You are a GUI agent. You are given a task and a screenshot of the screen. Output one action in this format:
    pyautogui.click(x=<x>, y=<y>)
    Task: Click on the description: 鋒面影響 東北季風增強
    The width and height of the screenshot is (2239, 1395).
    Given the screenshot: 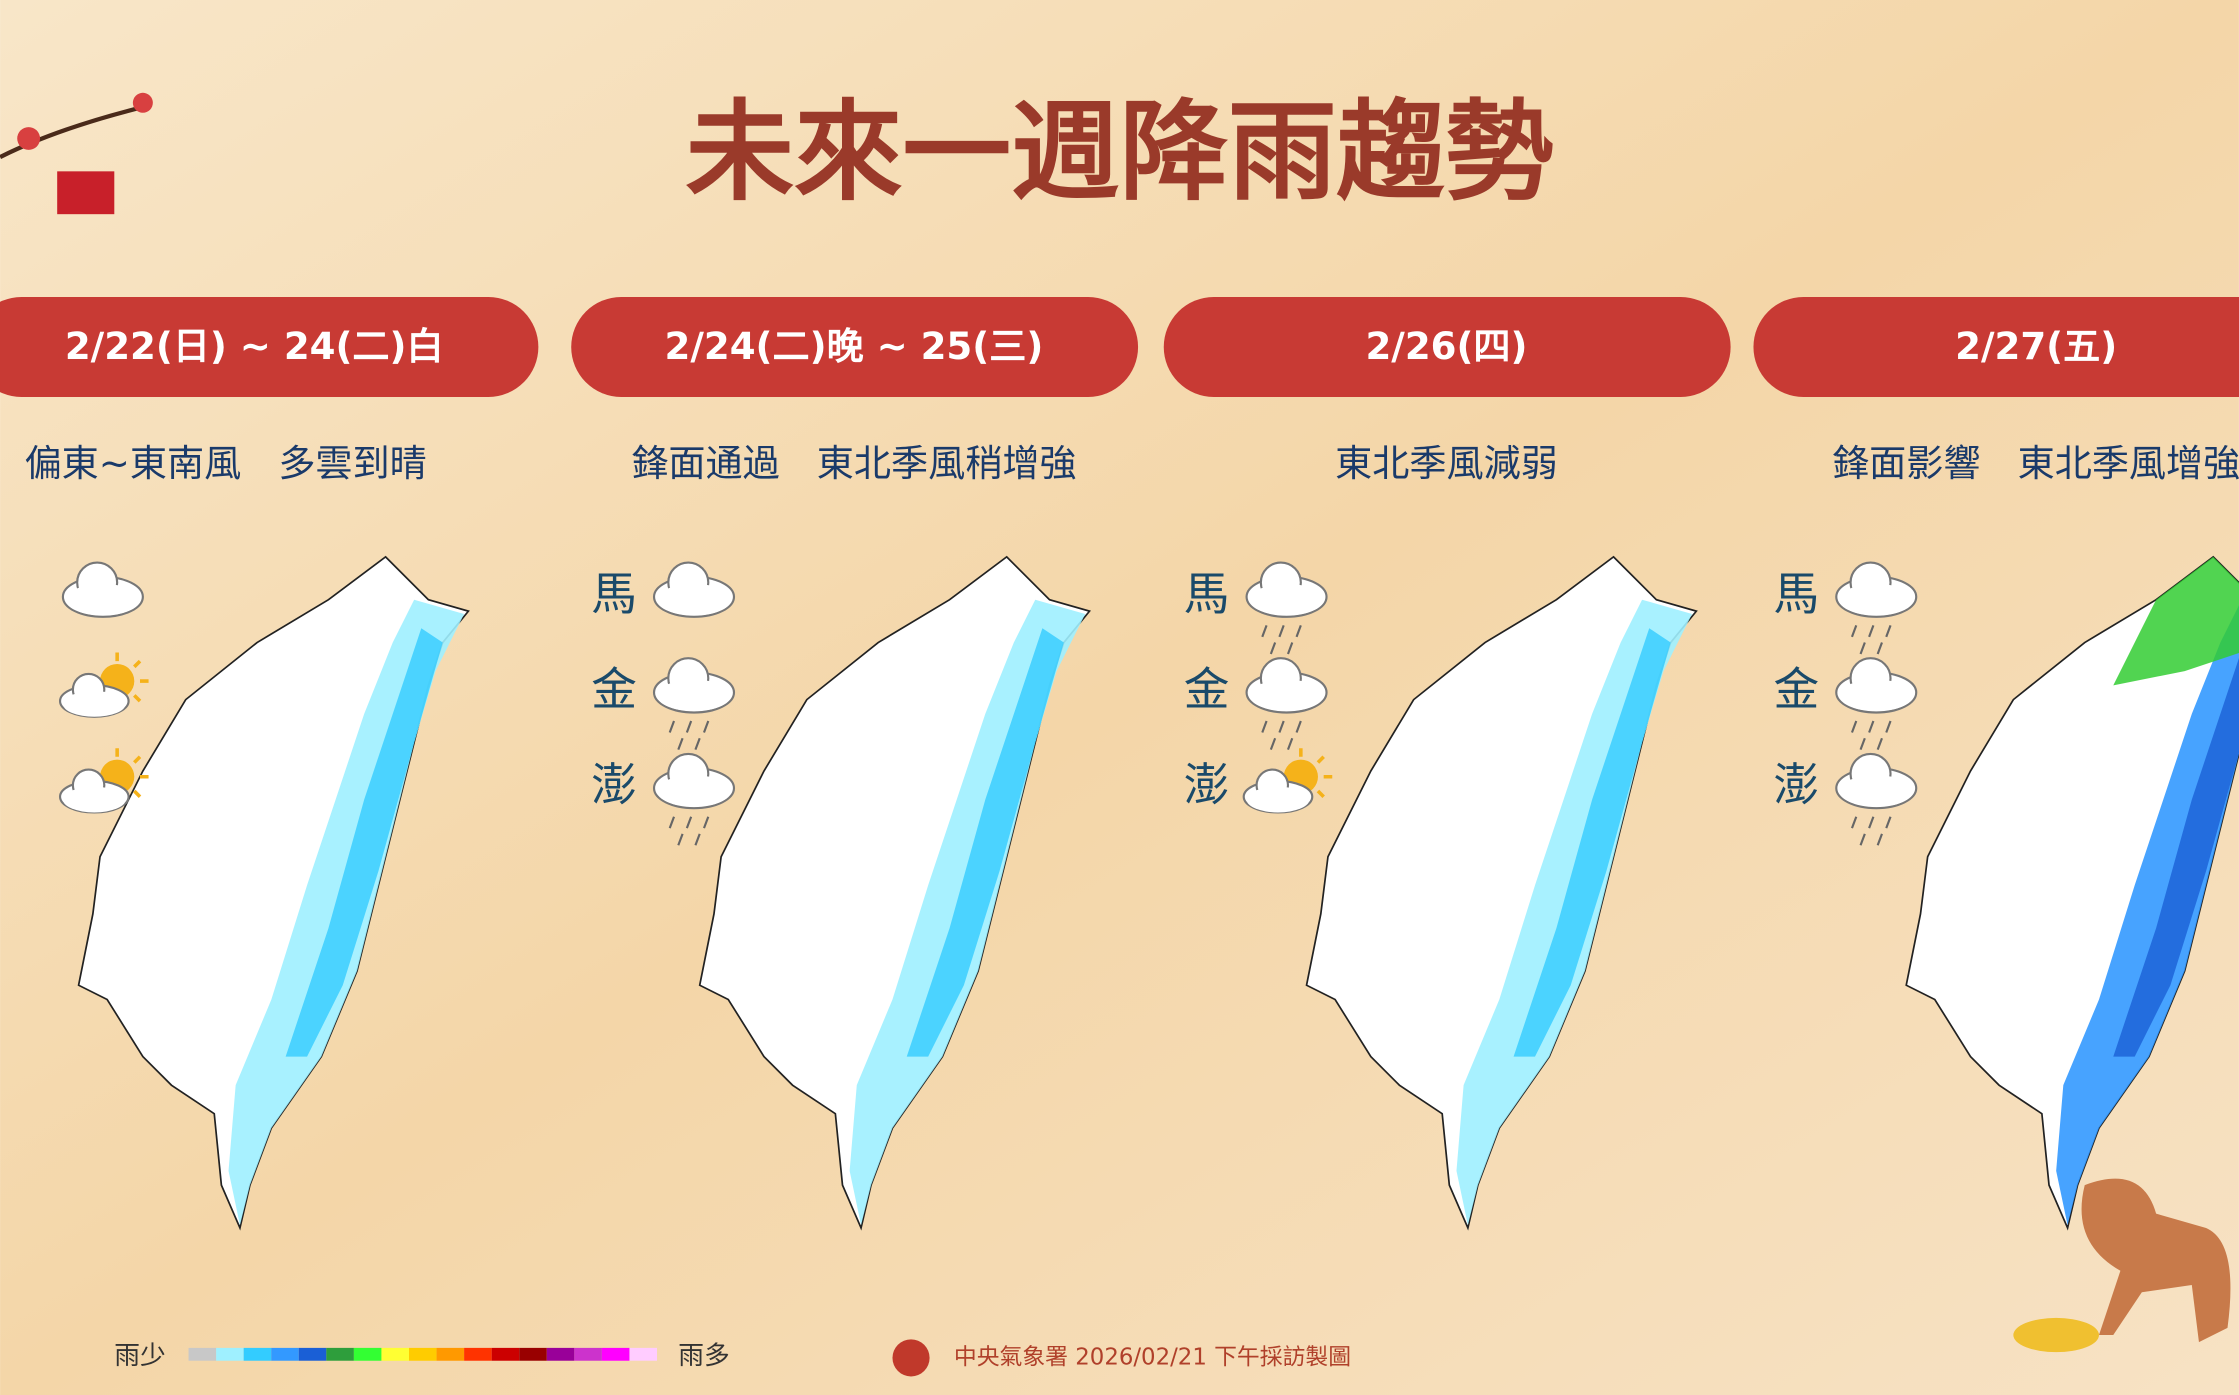 What is the action you would take?
    pyautogui.click(x=2035, y=463)
    